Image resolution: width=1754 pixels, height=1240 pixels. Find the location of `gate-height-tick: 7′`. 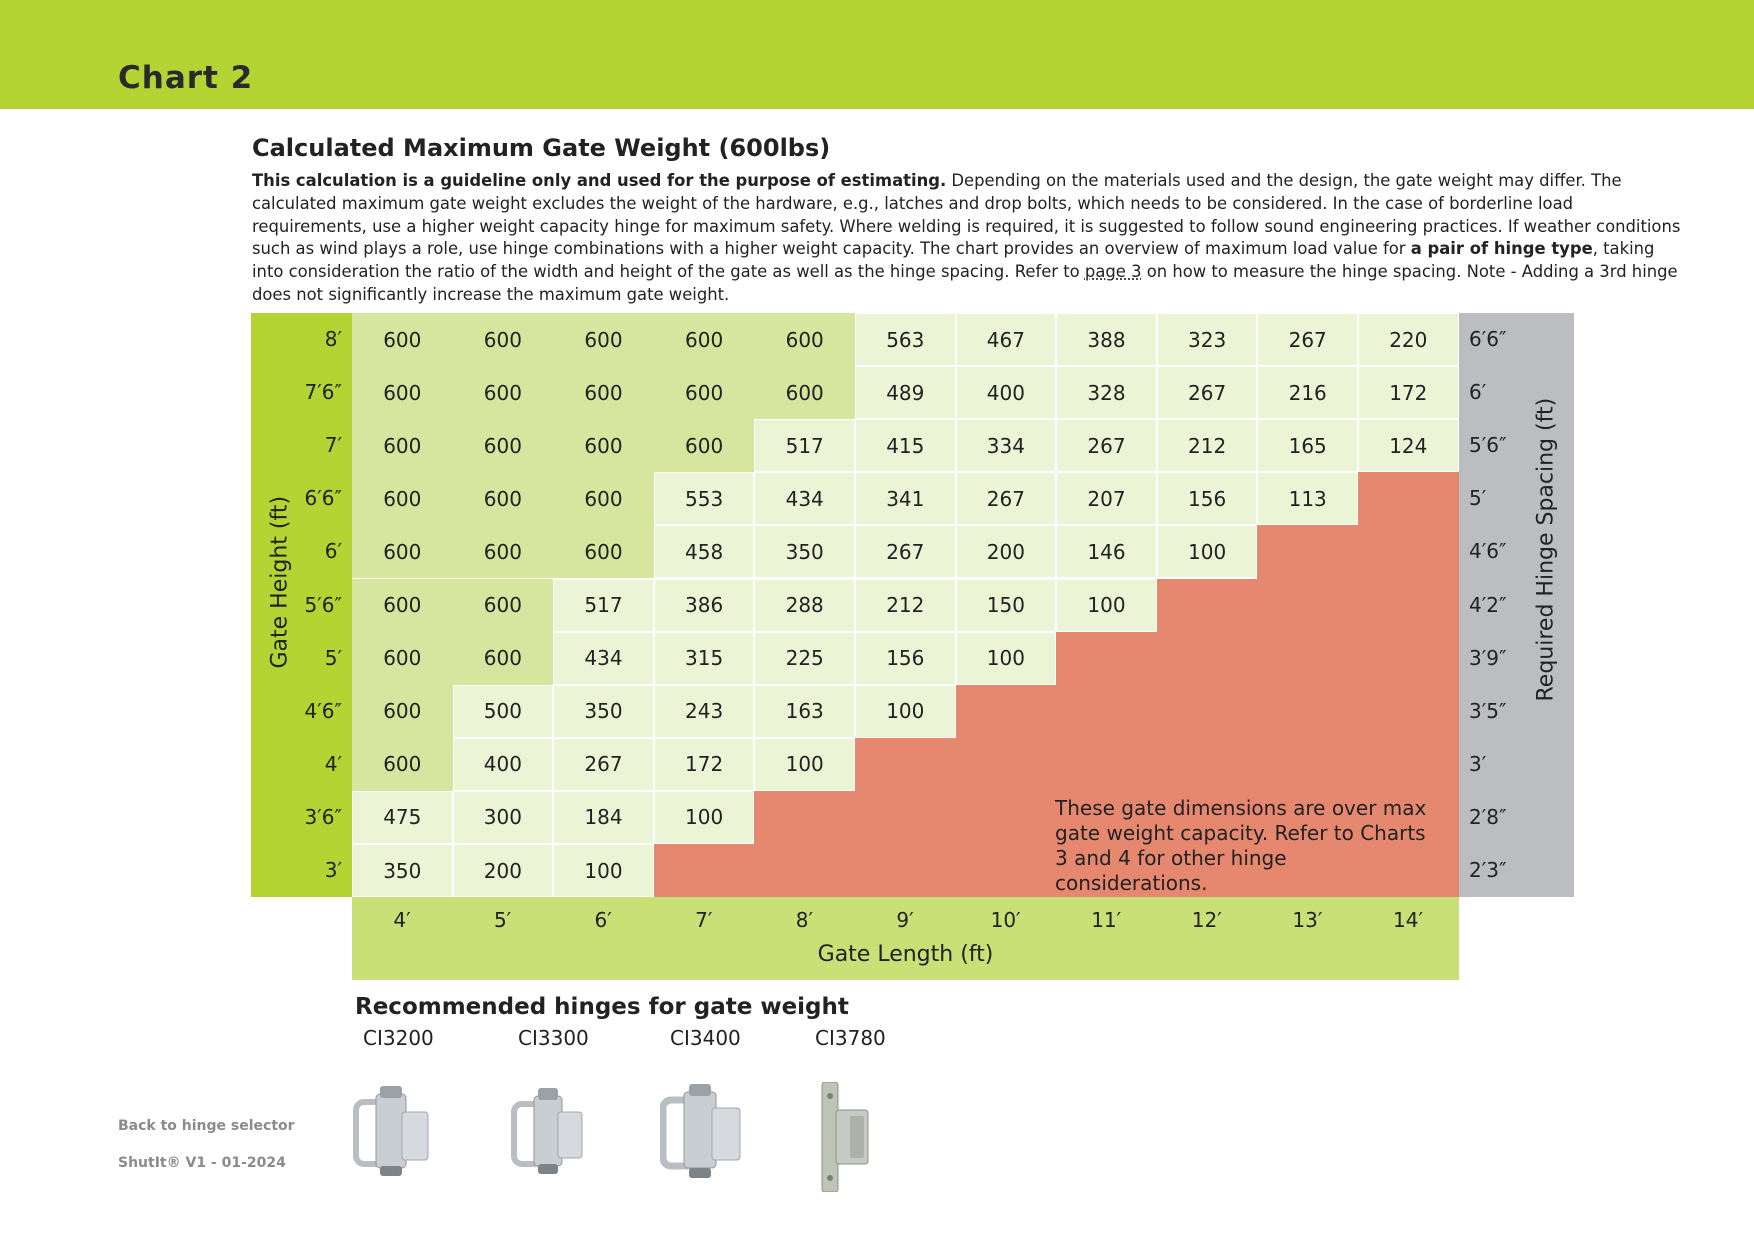

gate-height-tick: 7′ is located at coordinates (333, 445).